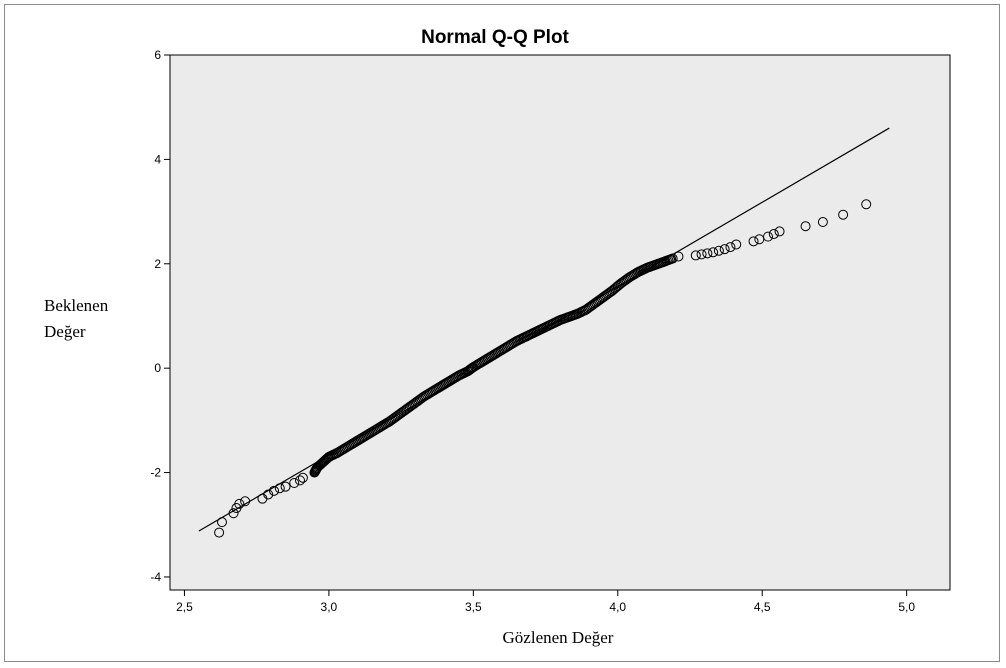  Describe the element at coordinates (155, 577) in the screenshot. I see `y-tick-label: -4` at that location.